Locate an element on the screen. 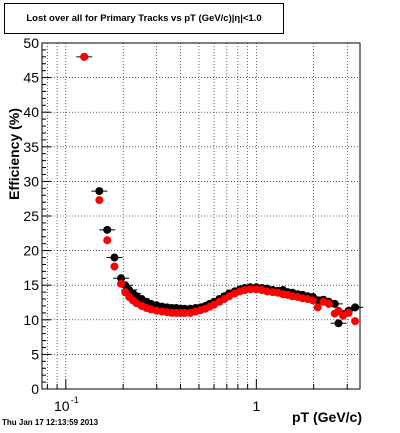 This screenshot has height=433, width=400. y-tick-label: 45 is located at coordinates (31, 78).